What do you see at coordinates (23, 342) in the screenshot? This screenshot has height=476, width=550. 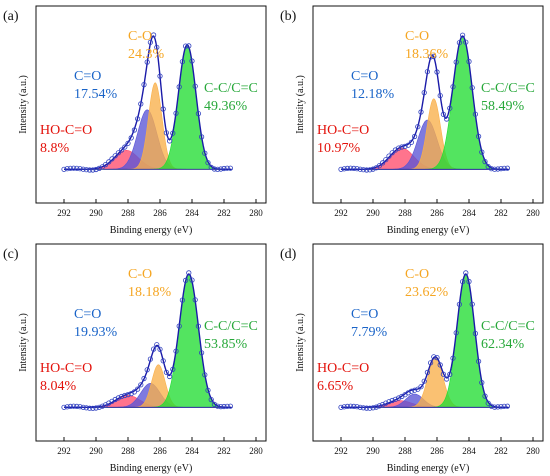 I see `y-axis-label: Intensity (a.u.)` at bounding box center [23, 342].